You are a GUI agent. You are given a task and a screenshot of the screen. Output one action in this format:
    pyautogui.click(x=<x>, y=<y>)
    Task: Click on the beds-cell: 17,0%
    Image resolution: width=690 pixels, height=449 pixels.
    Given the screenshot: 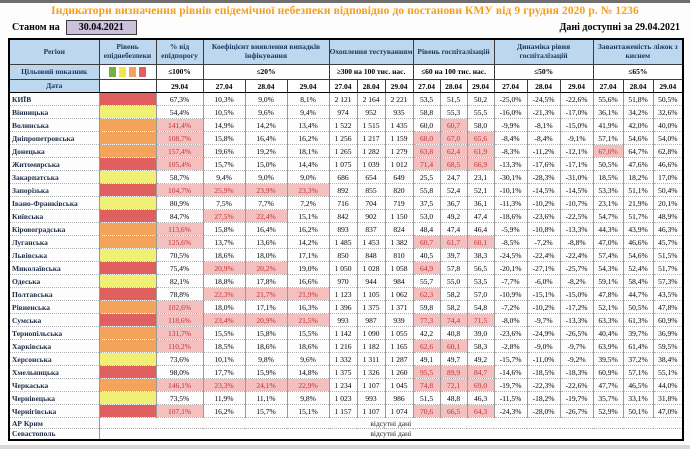 What is the action you would take?
    pyautogui.click(x=668, y=177)
    